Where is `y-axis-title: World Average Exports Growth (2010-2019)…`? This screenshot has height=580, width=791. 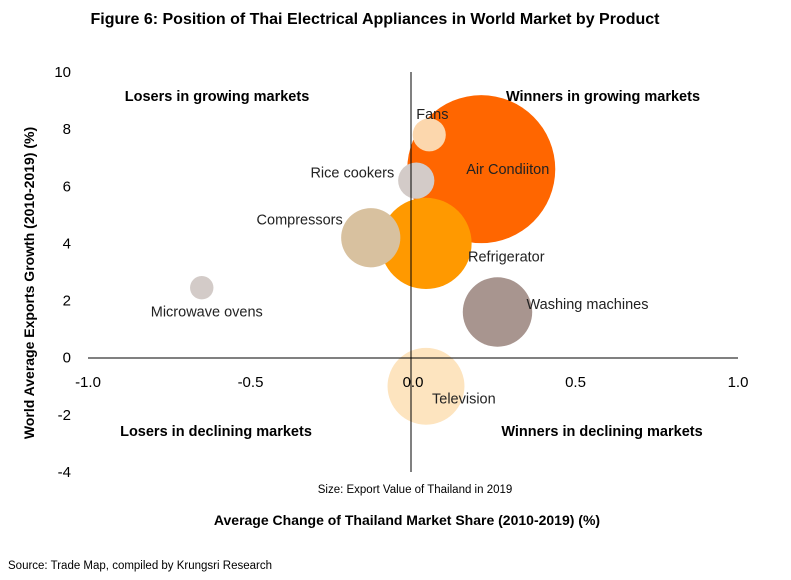
y-axis-title: World Average Exports Growth (2010-2019)… is located at coordinates (29, 283).